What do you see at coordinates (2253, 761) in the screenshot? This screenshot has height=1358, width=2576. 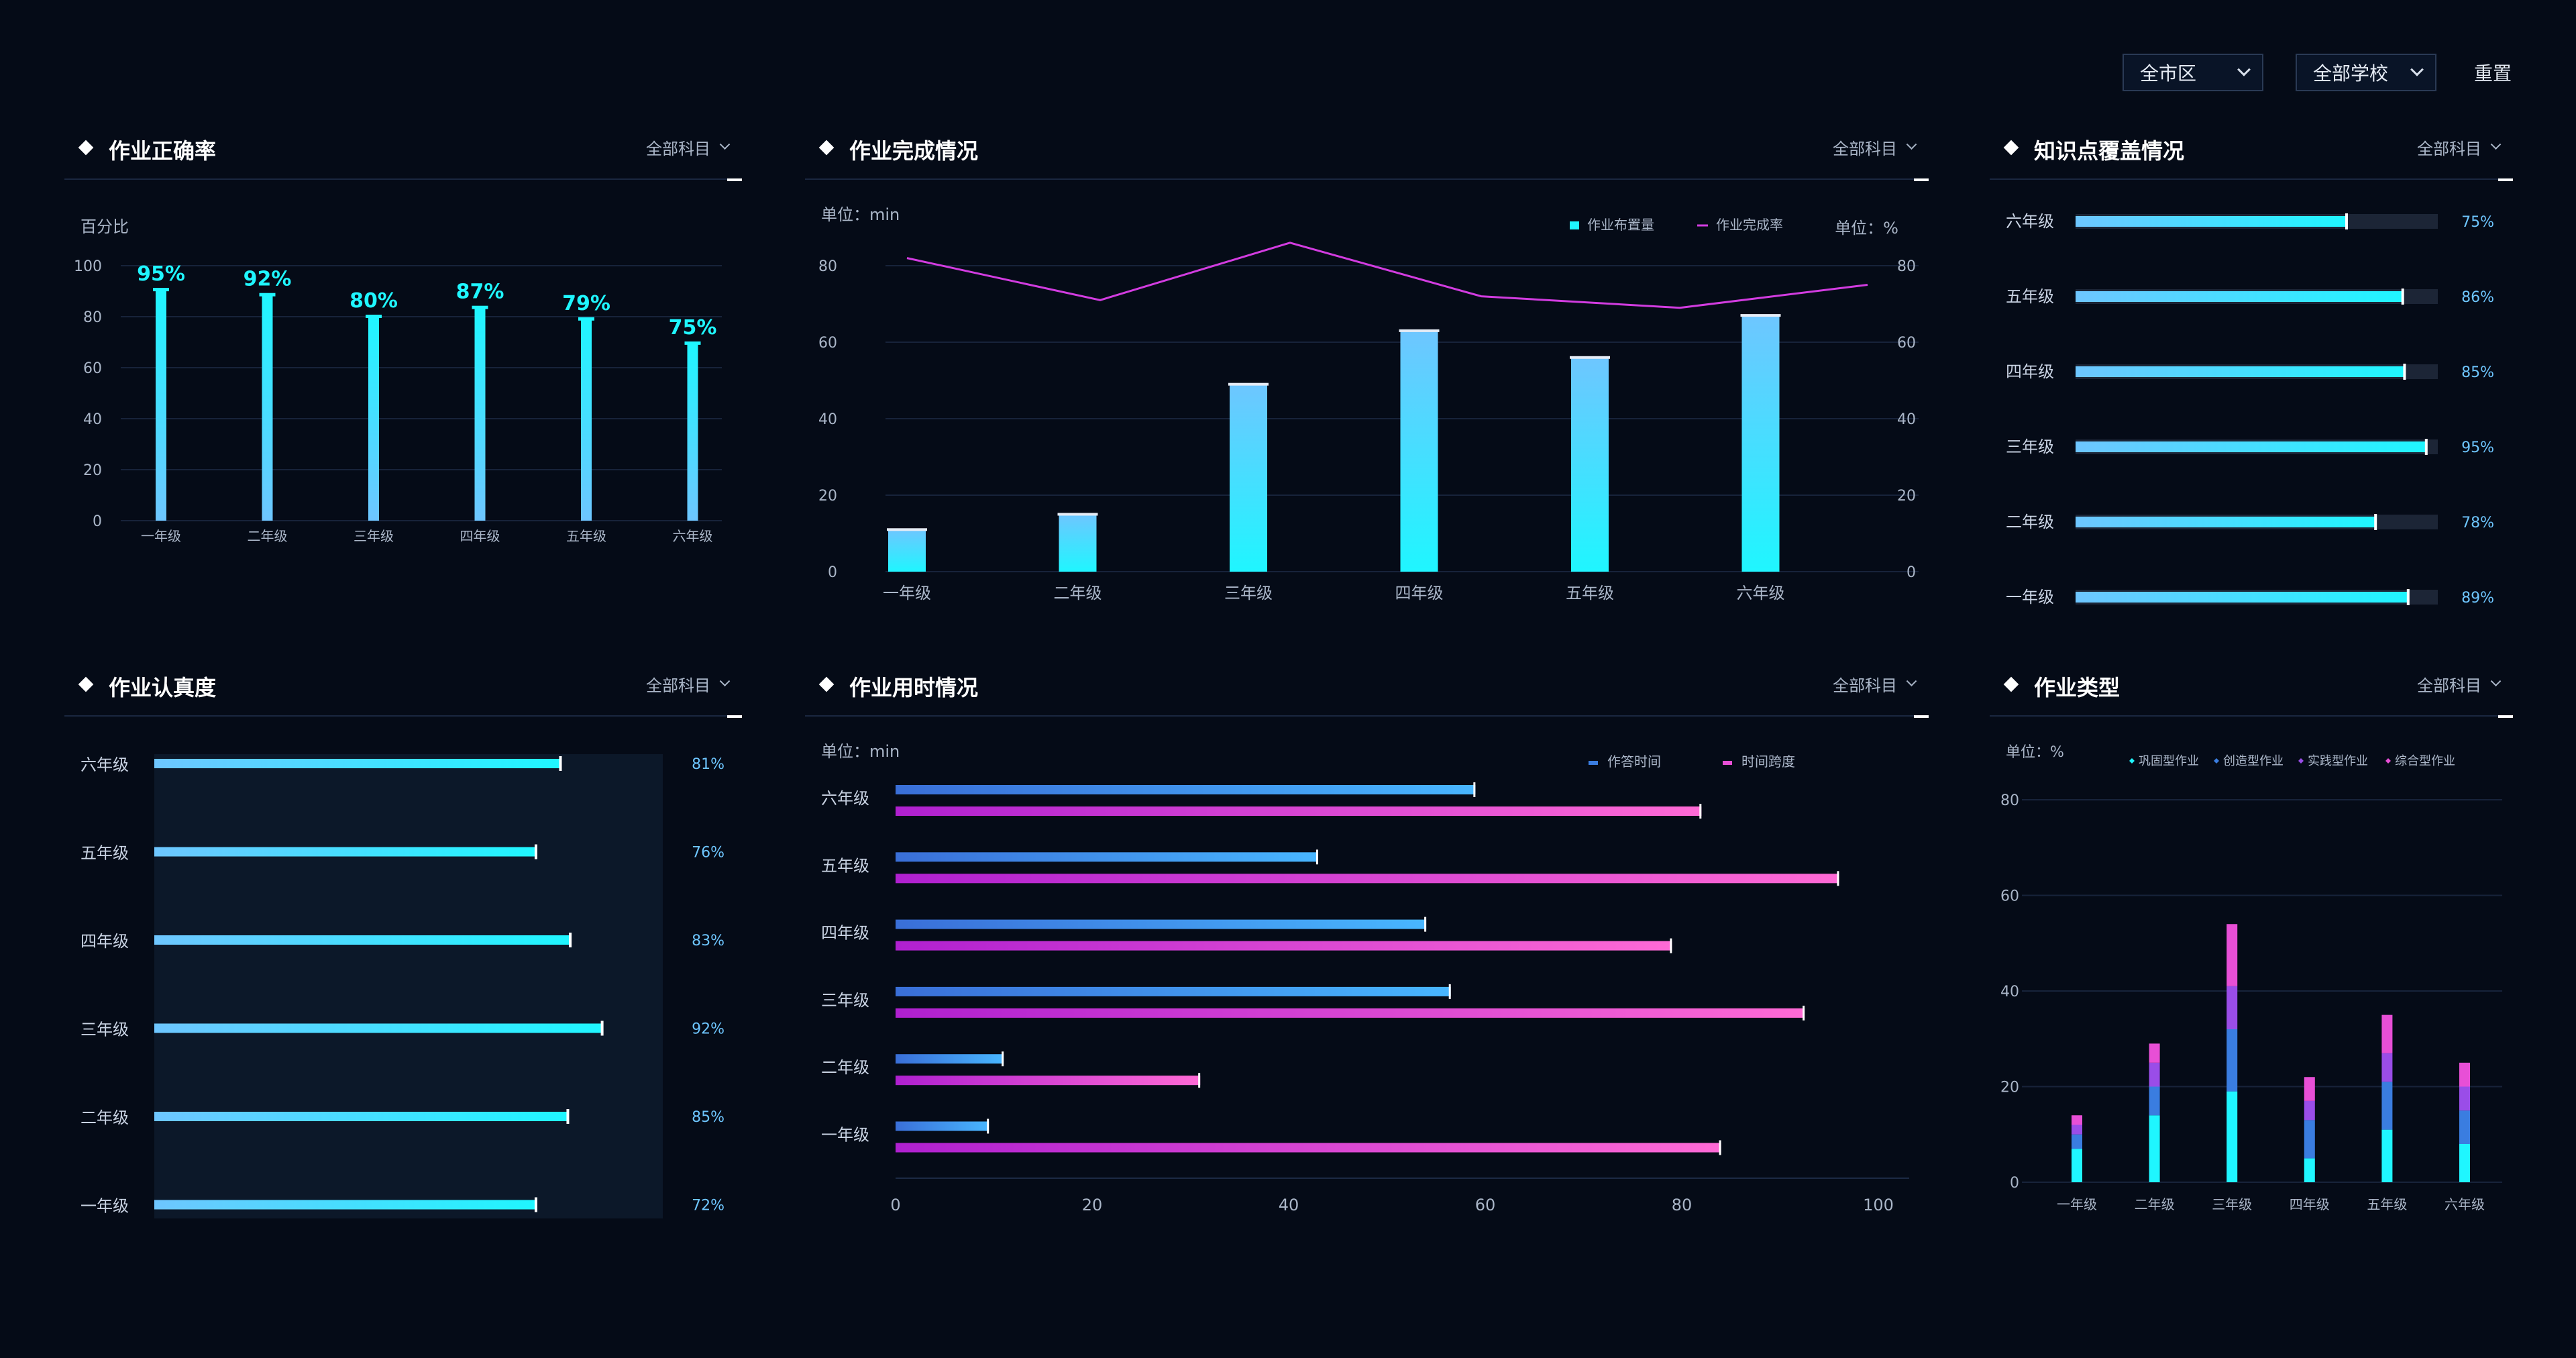 I see `legend-label: 创造型作业` at bounding box center [2253, 761].